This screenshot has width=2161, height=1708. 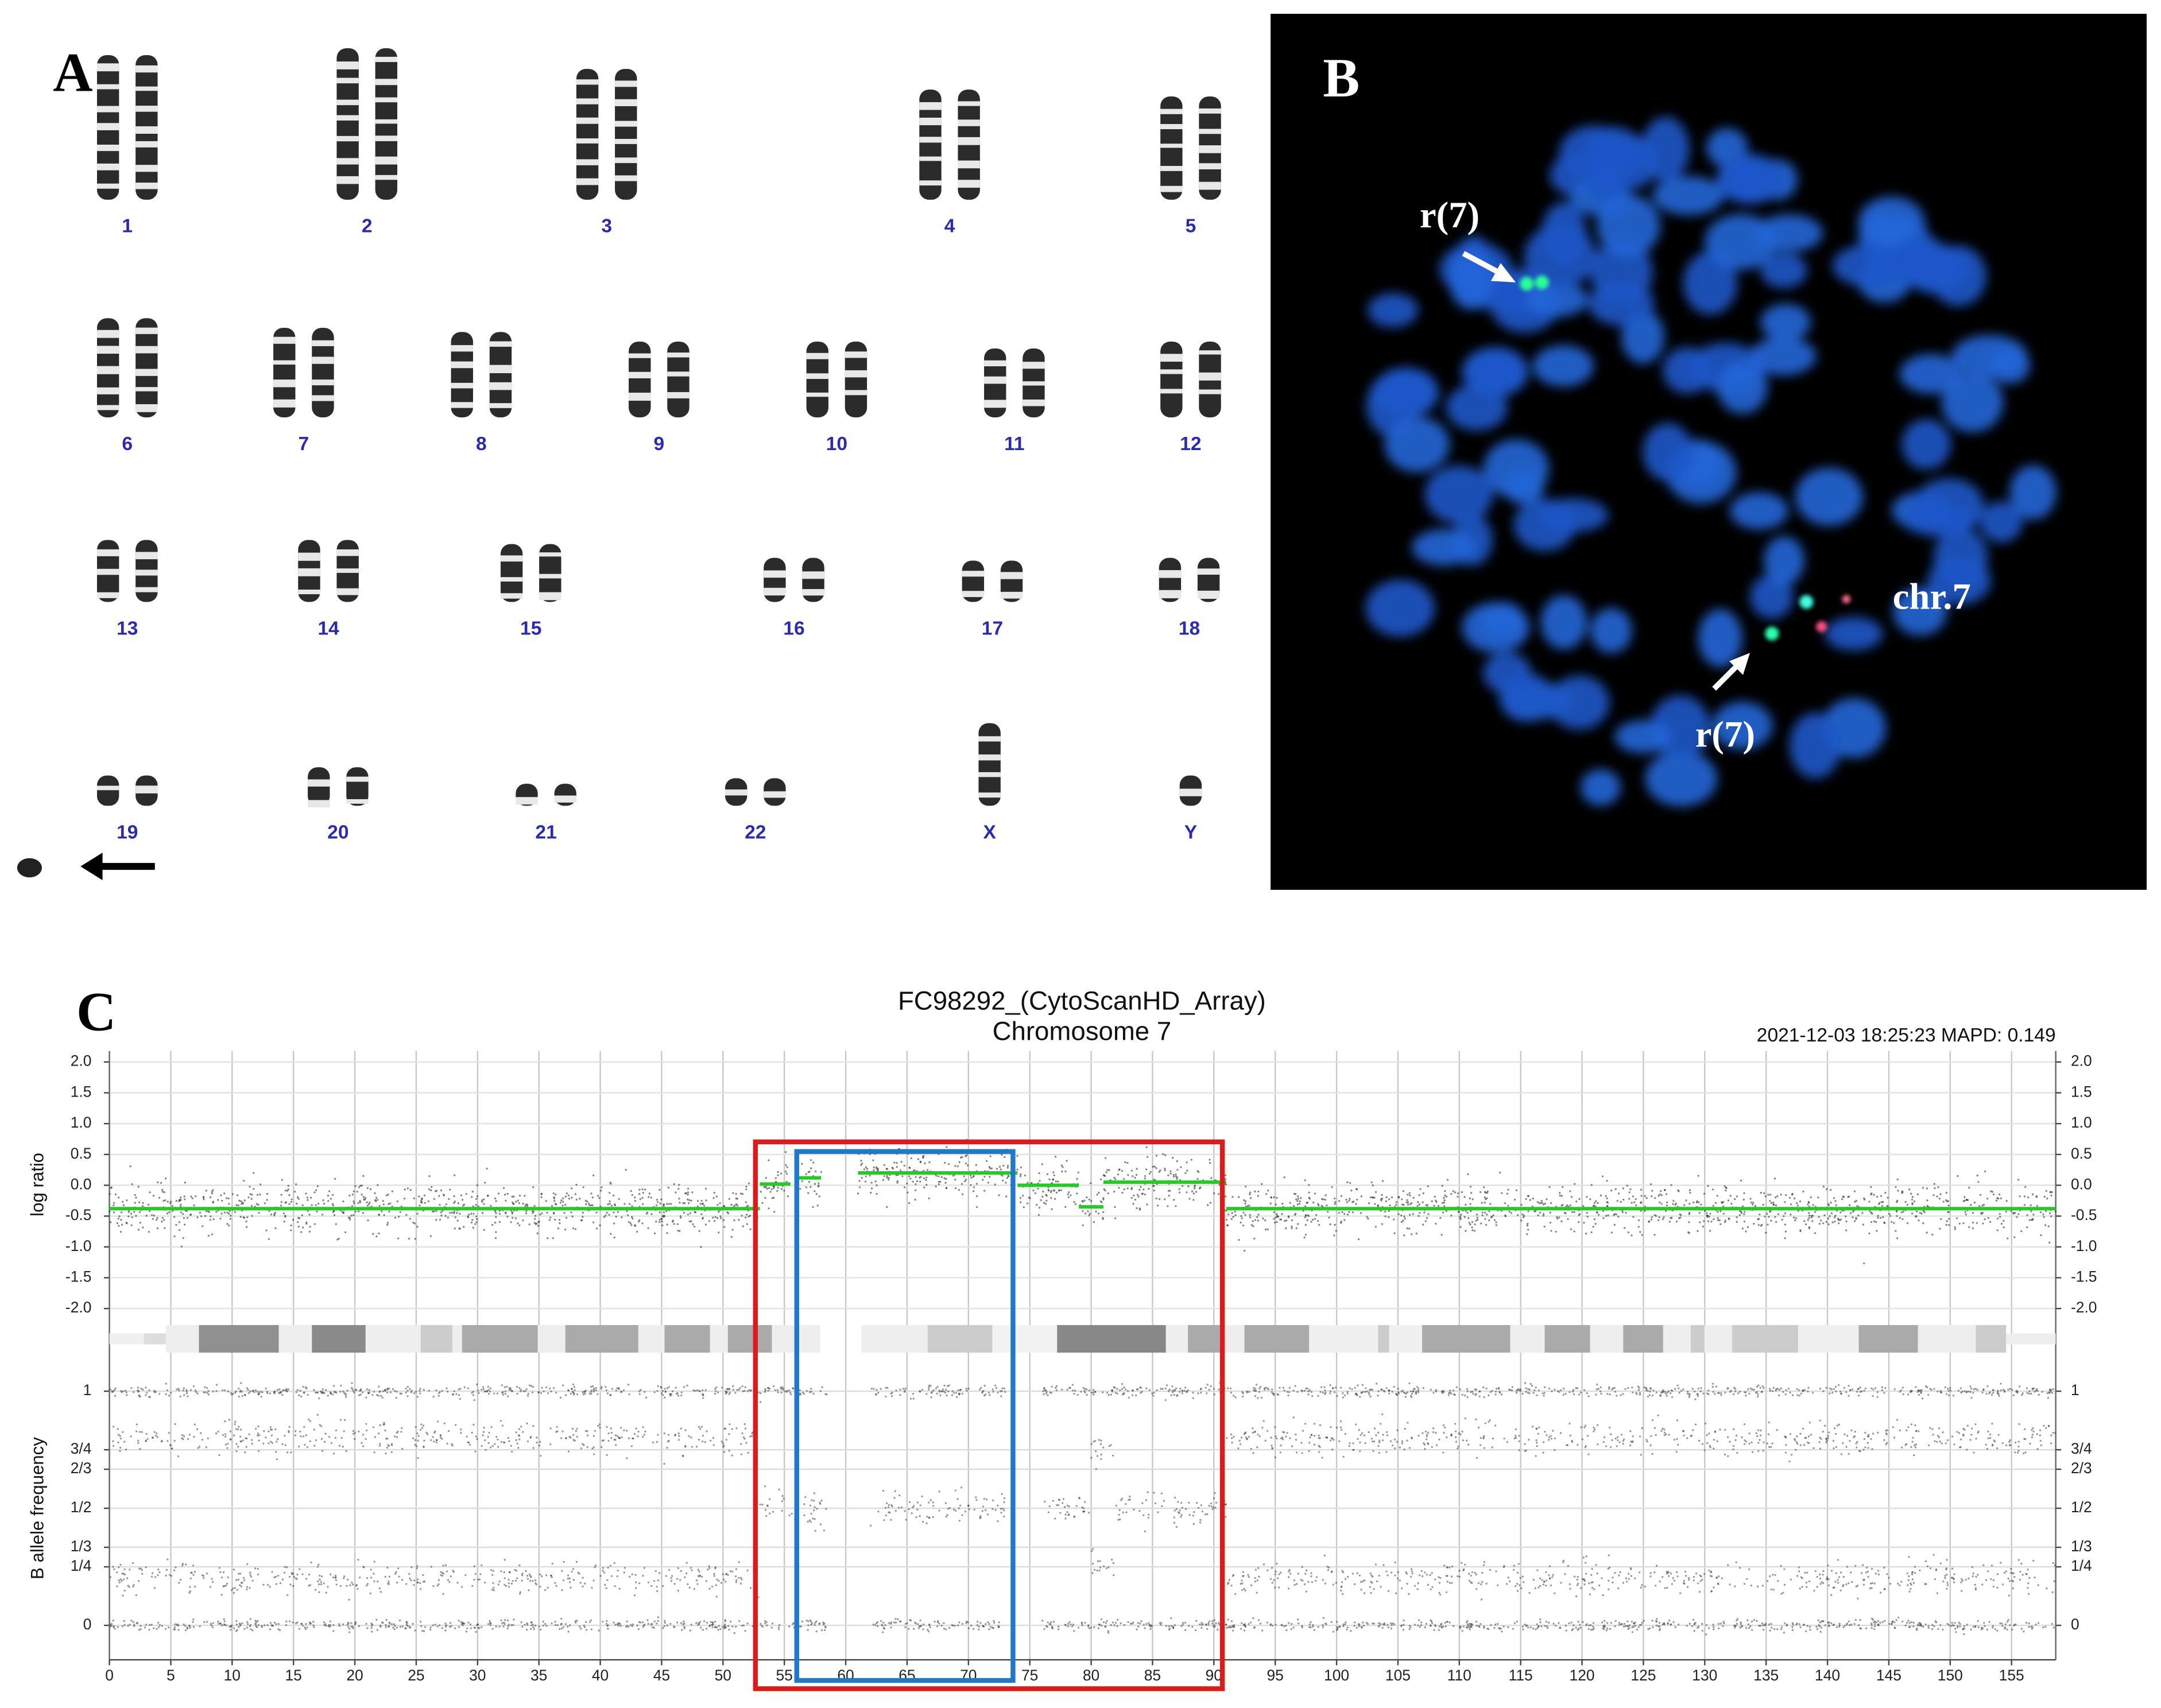 I want to click on cytoband, so click(x=500, y=1339).